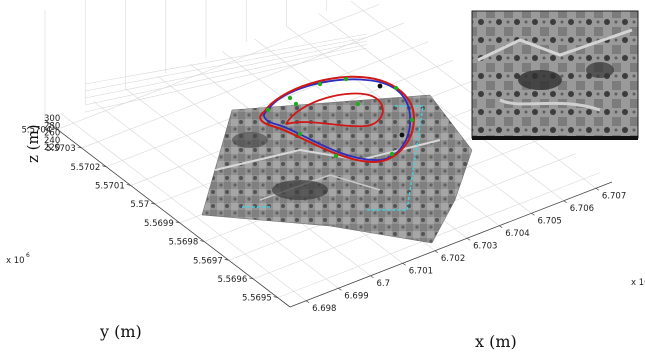  What do you see at coordinates (37, 130) in the screenshot?
I see `y-tick-label: 5.5704` at bounding box center [37, 130].